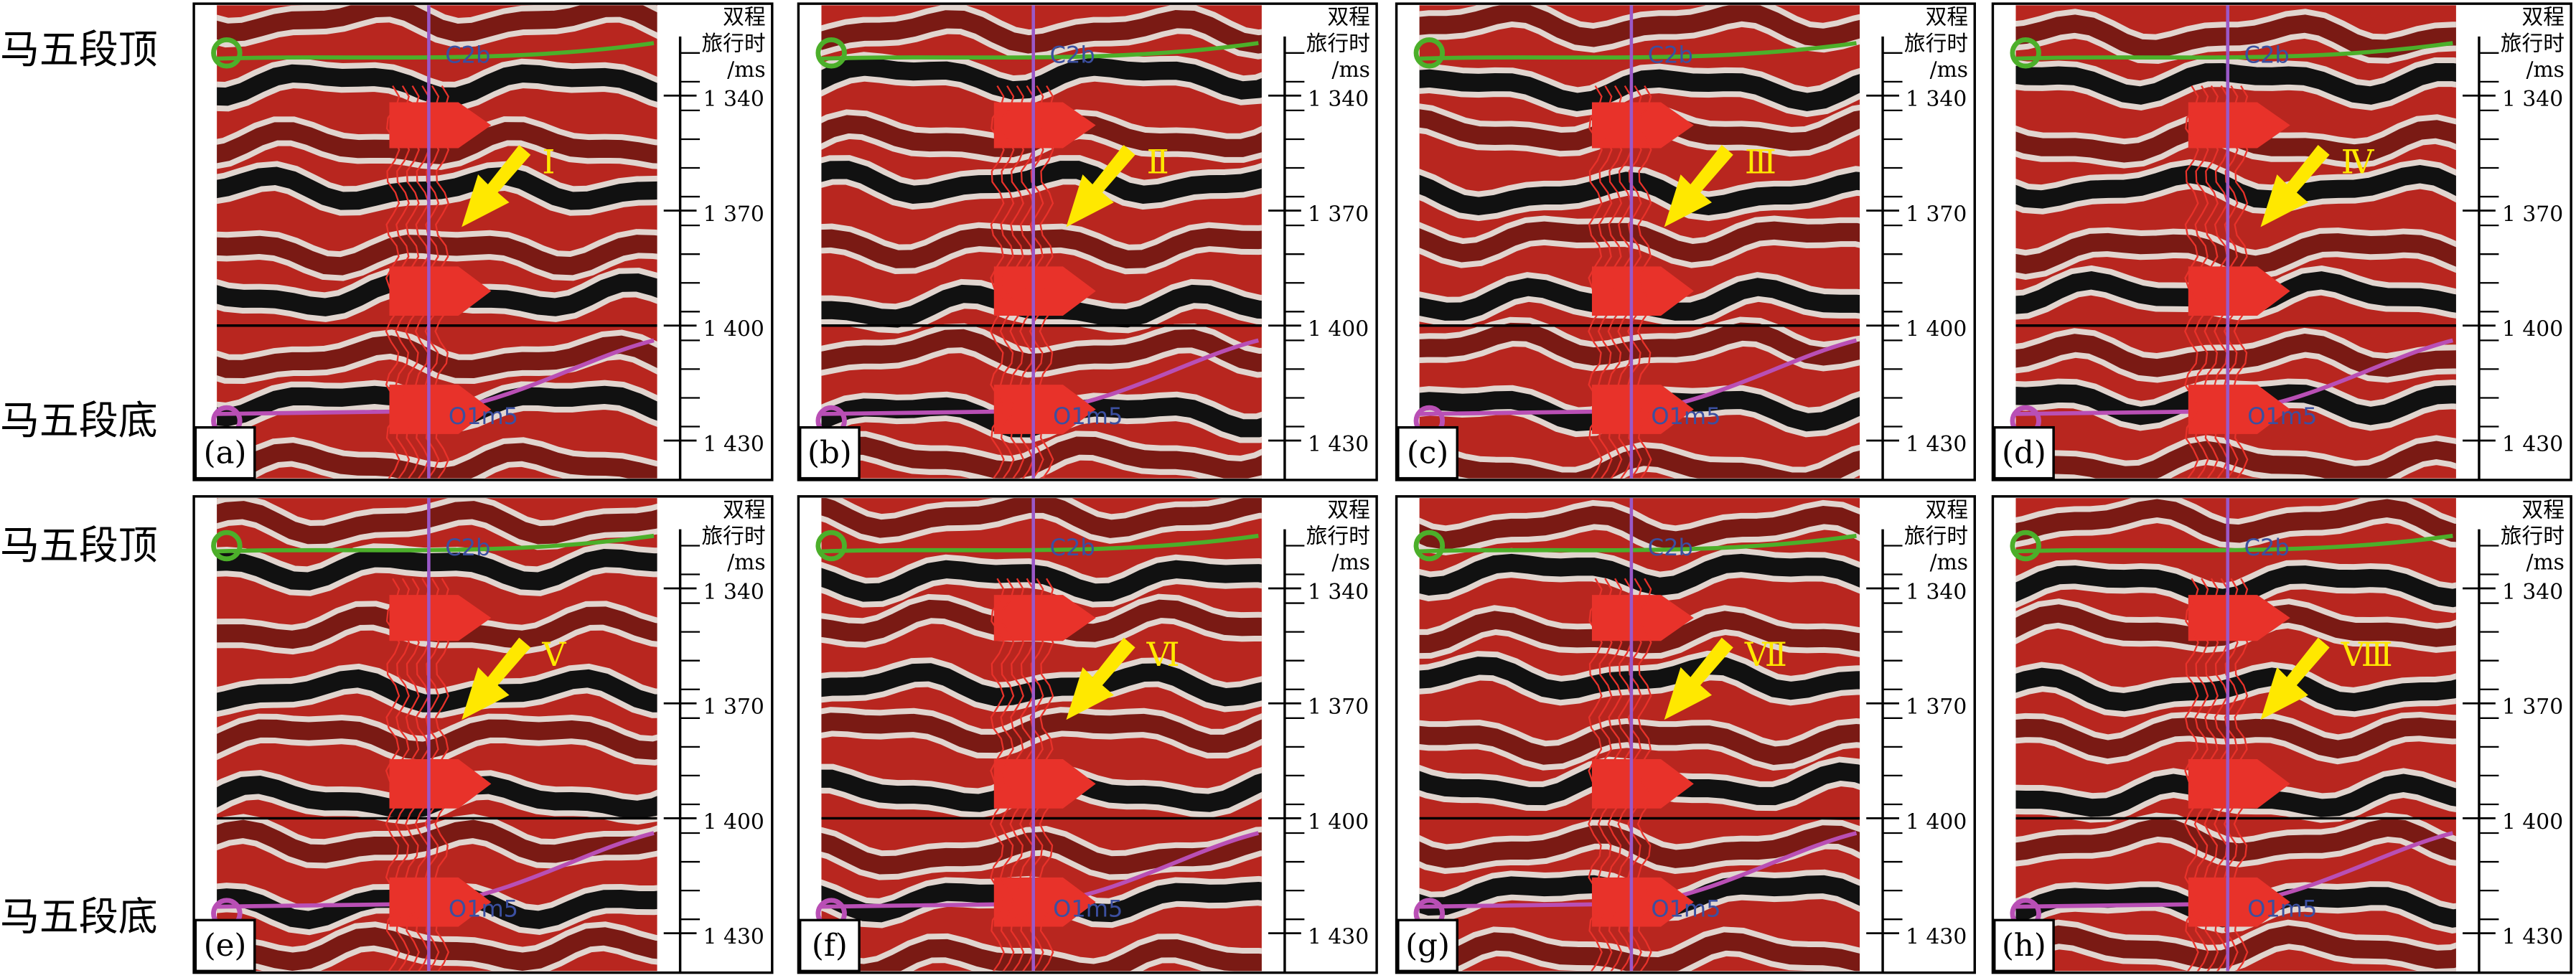 The width and height of the screenshot is (2576, 978). Describe the element at coordinates (2024, 946) in the screenshot. I see `panel-label: (h)` at that location.